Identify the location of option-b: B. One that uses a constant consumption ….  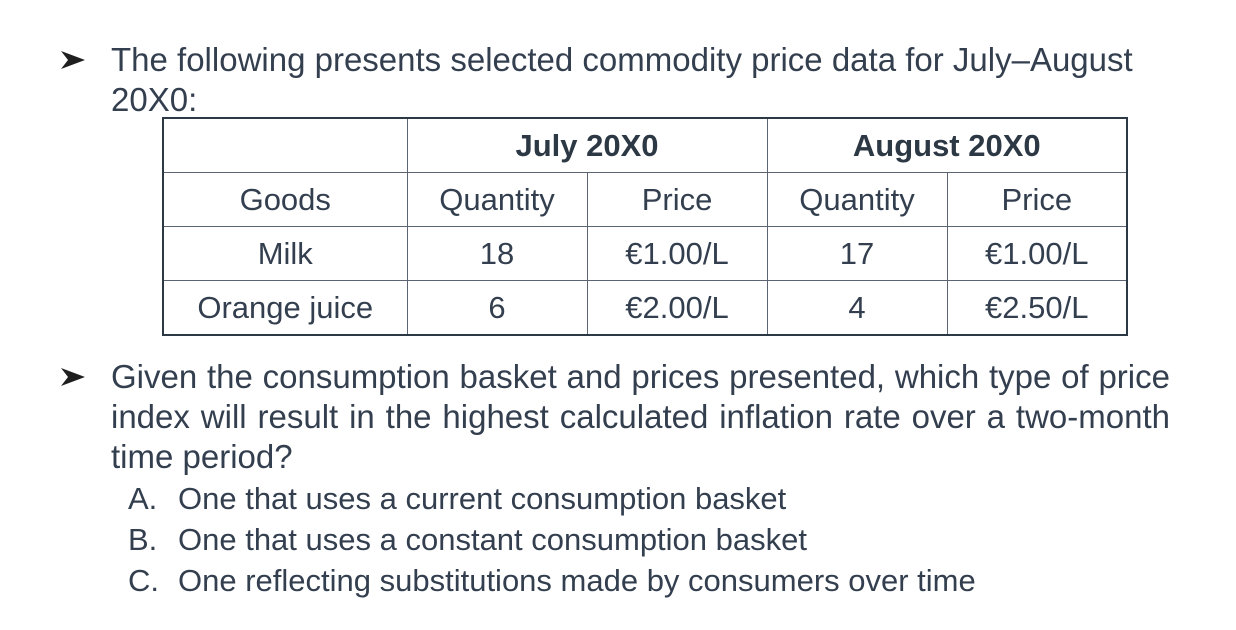
(552, 539).